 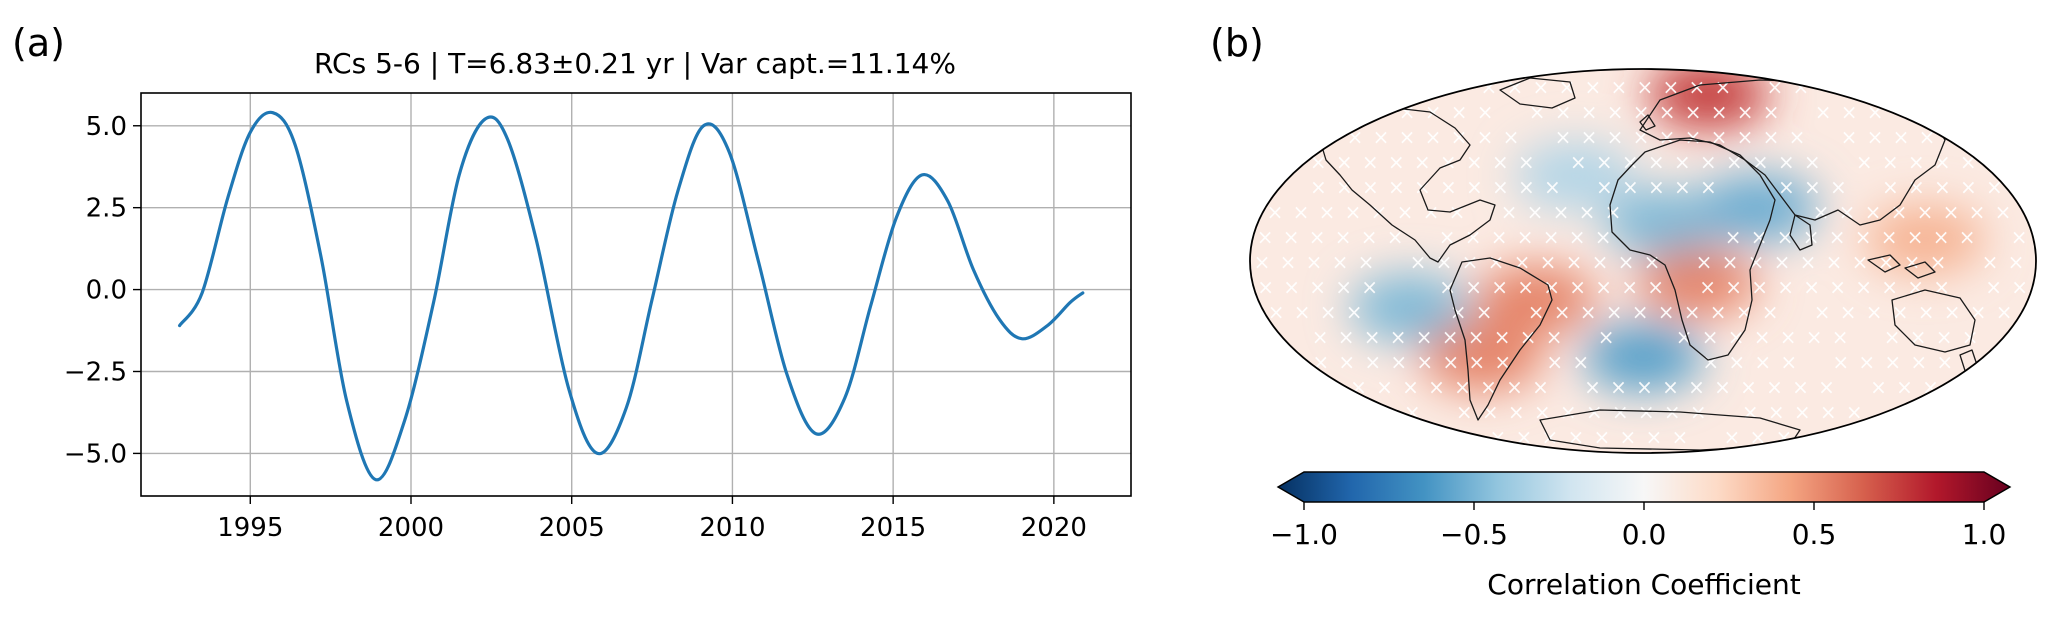 I want to click on y-tick-label: 5.0, so click(x=106, y=127).